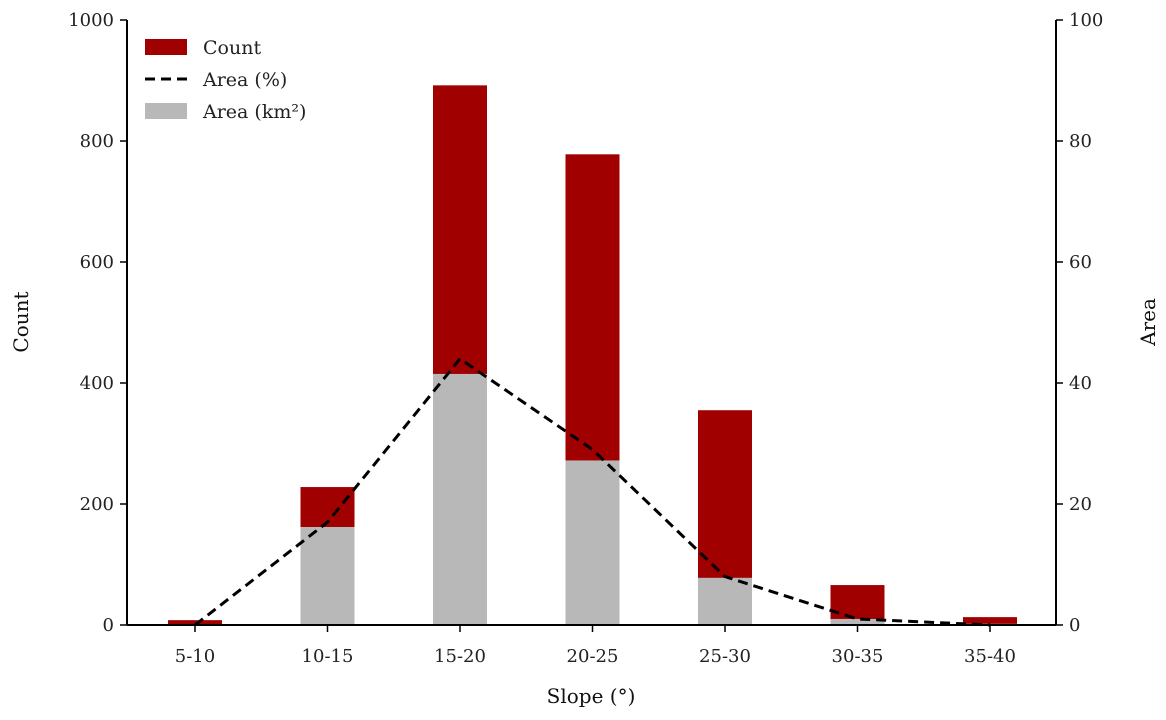 This screenshot has height=720, width=1166. Describe the element at coordinates (858, 656) in the screenshot. I see `x-tick-label: 30-35` at that location.